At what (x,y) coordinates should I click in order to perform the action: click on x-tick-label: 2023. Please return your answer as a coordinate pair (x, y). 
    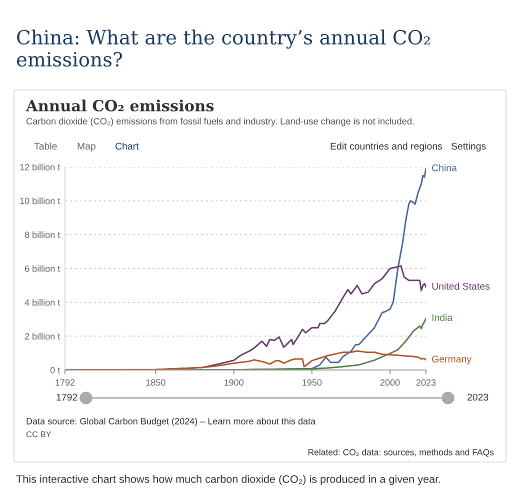
    Looking at the image, I should click on (426, 382).